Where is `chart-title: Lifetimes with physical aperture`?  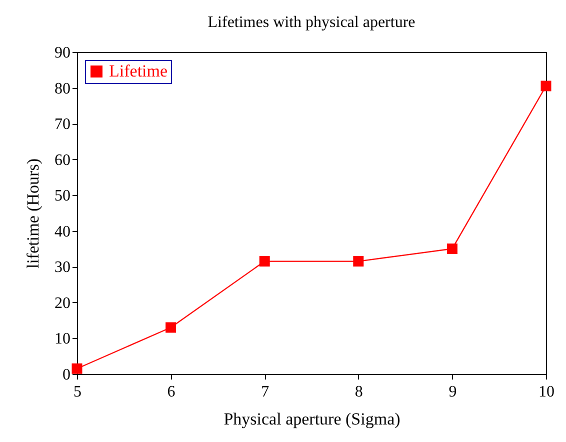
chart-title: Lifetimes with physical aperture is located at coordinates (312, 22).